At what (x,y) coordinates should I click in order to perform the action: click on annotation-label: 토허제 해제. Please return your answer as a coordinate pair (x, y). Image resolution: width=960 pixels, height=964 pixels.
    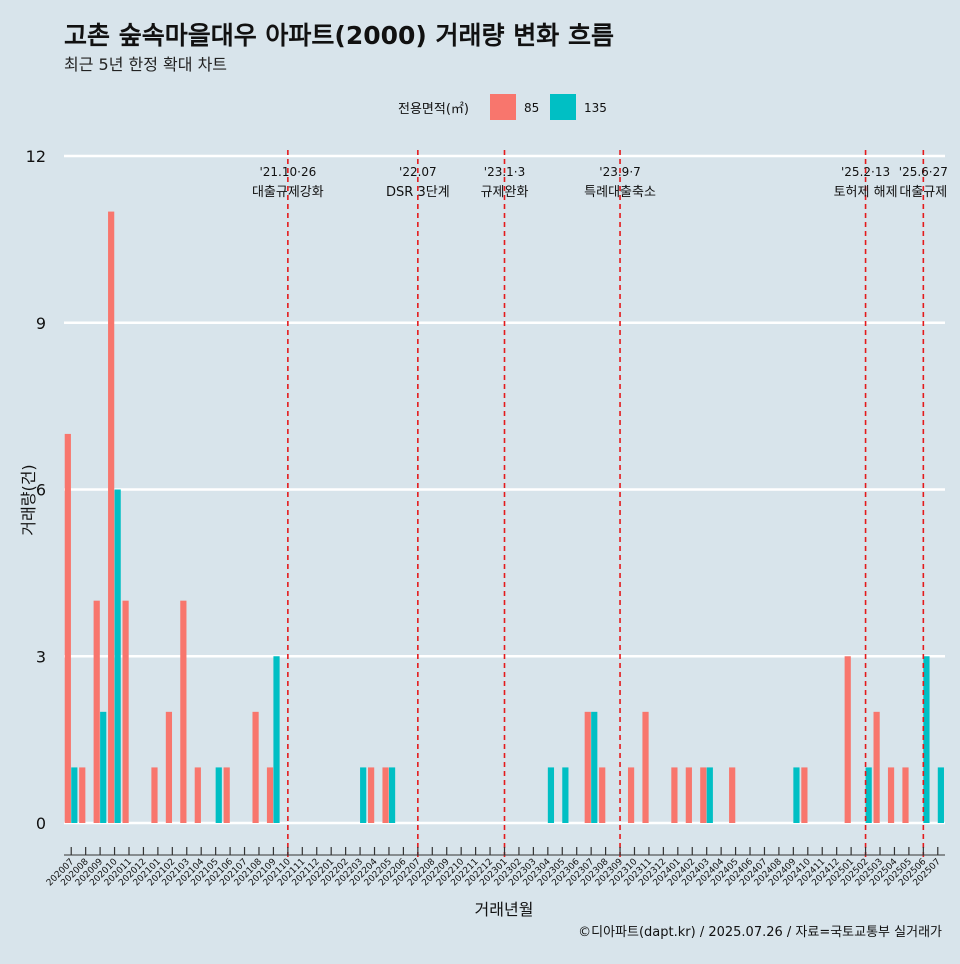
    Looking at the image, I should click on (866, 192).